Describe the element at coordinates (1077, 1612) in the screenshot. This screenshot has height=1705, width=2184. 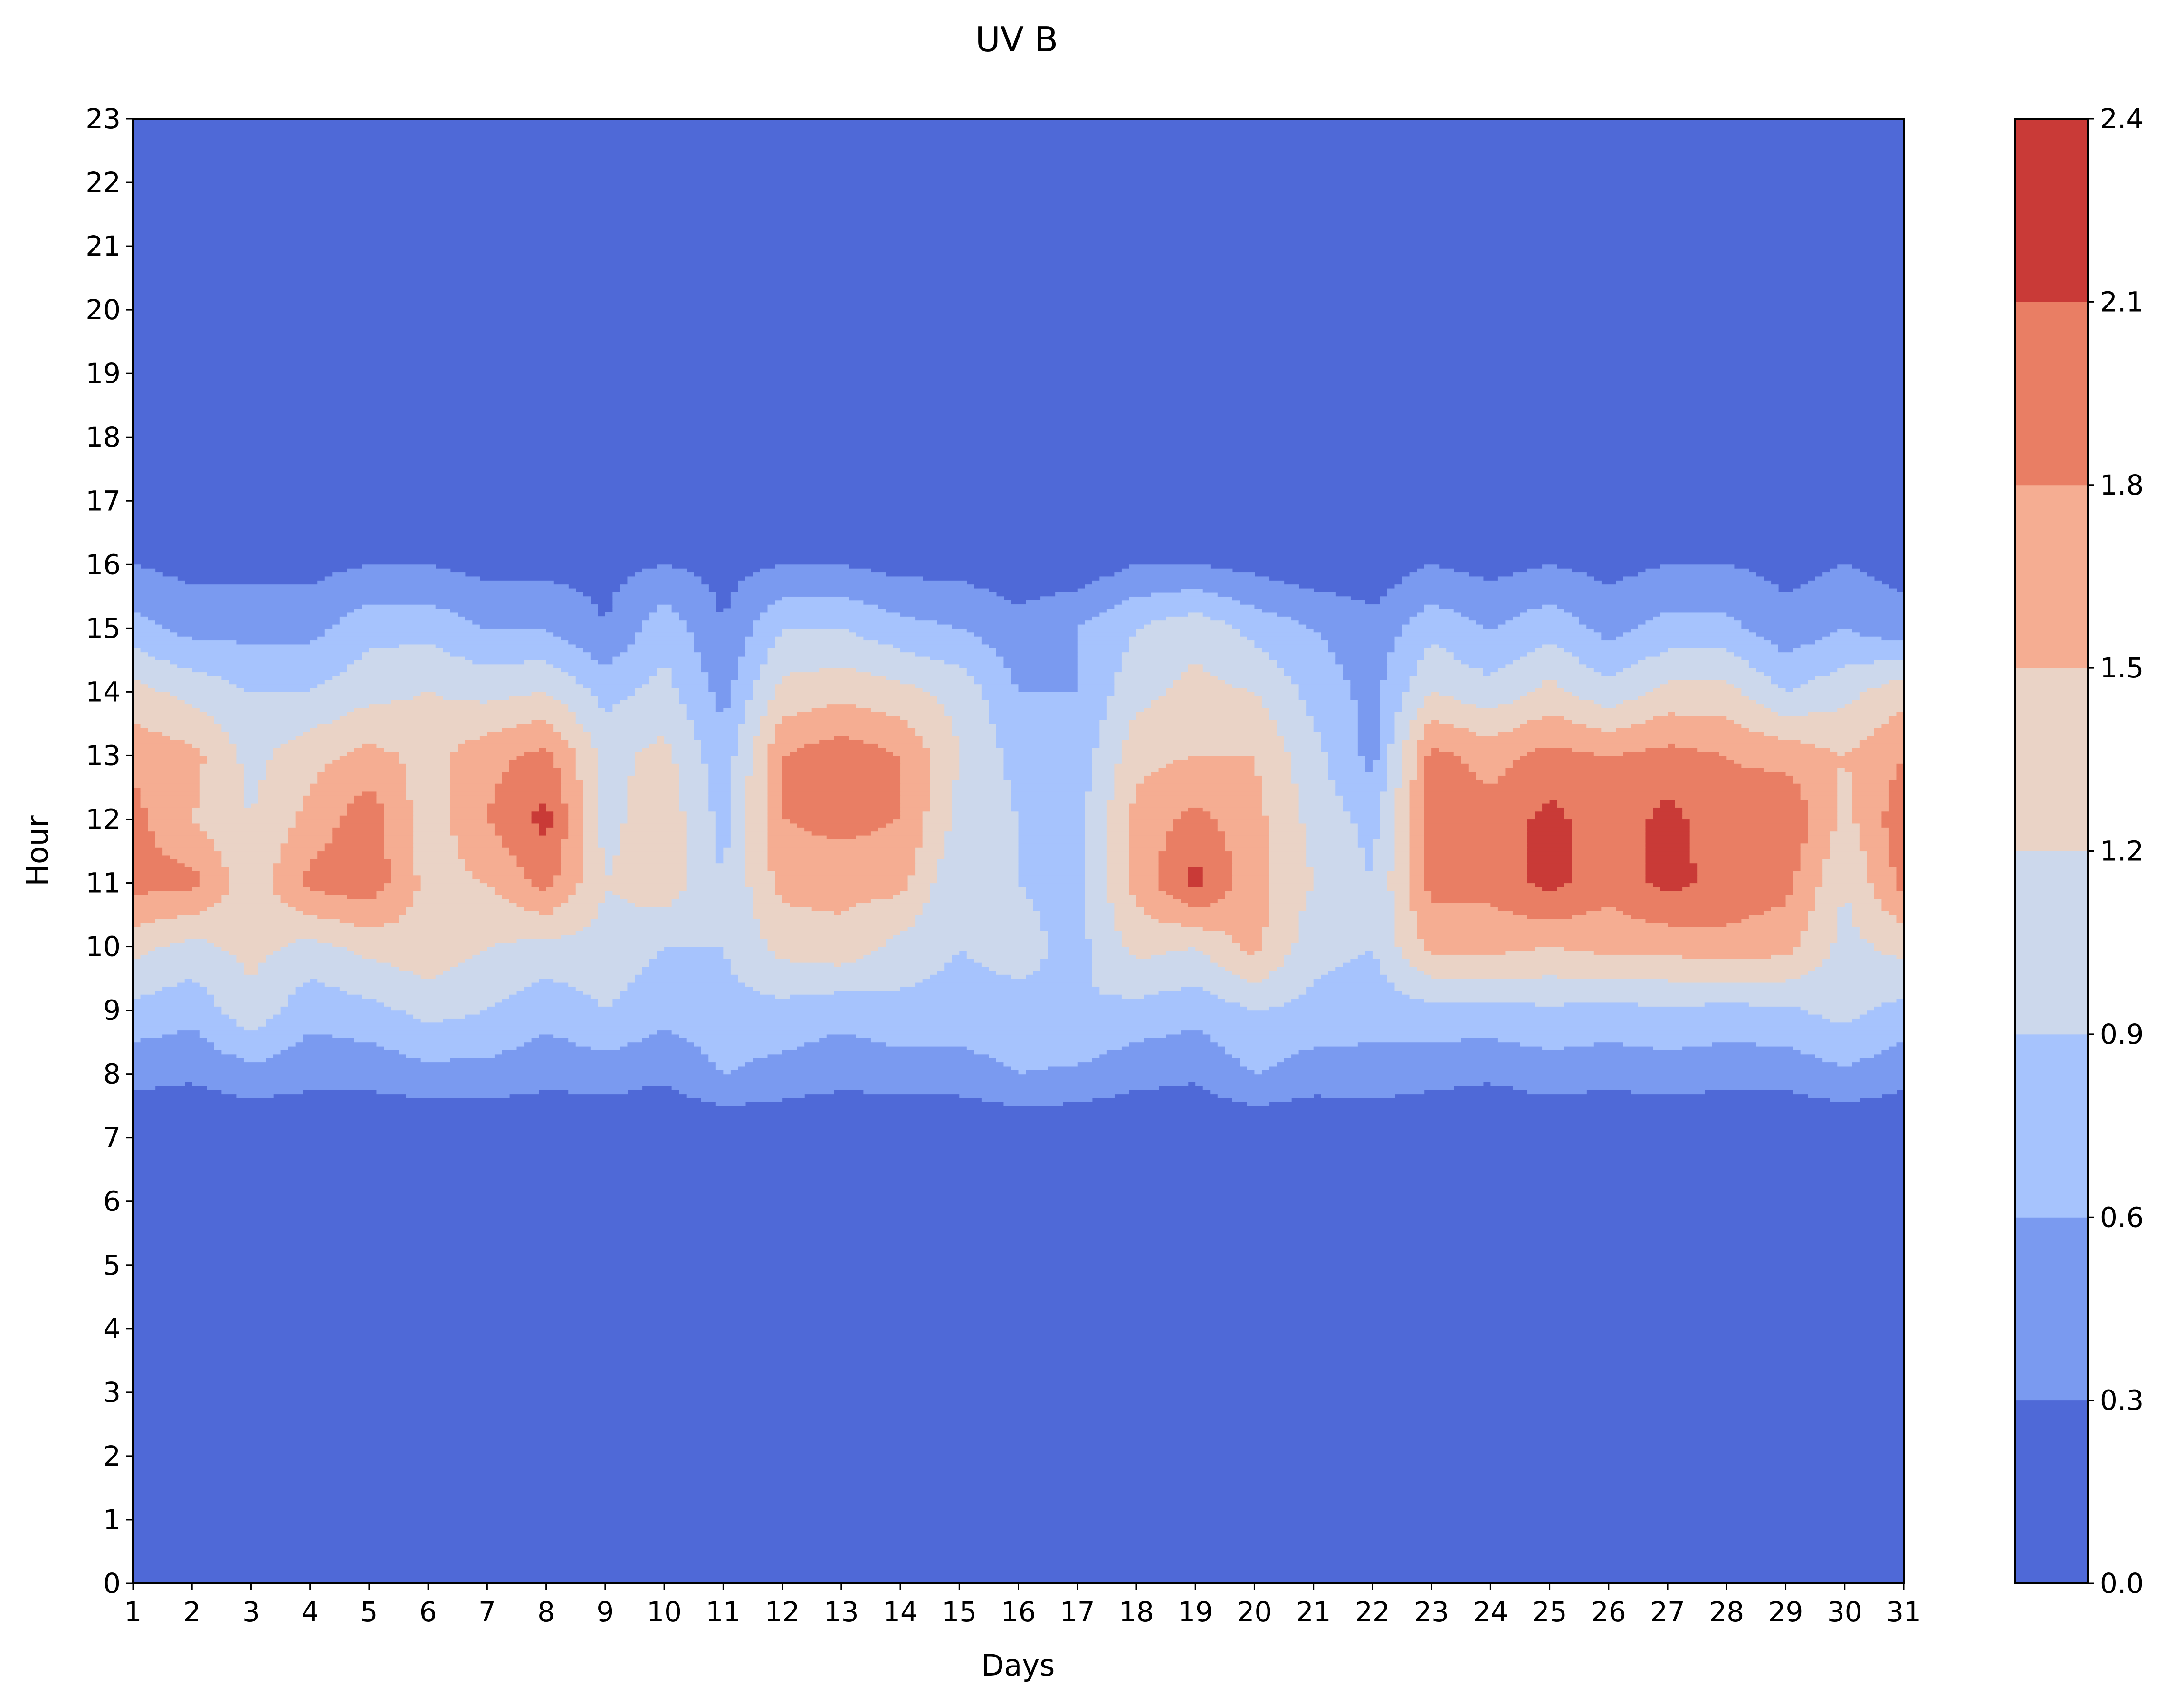
I see `x-tick-label: 17` at that location.